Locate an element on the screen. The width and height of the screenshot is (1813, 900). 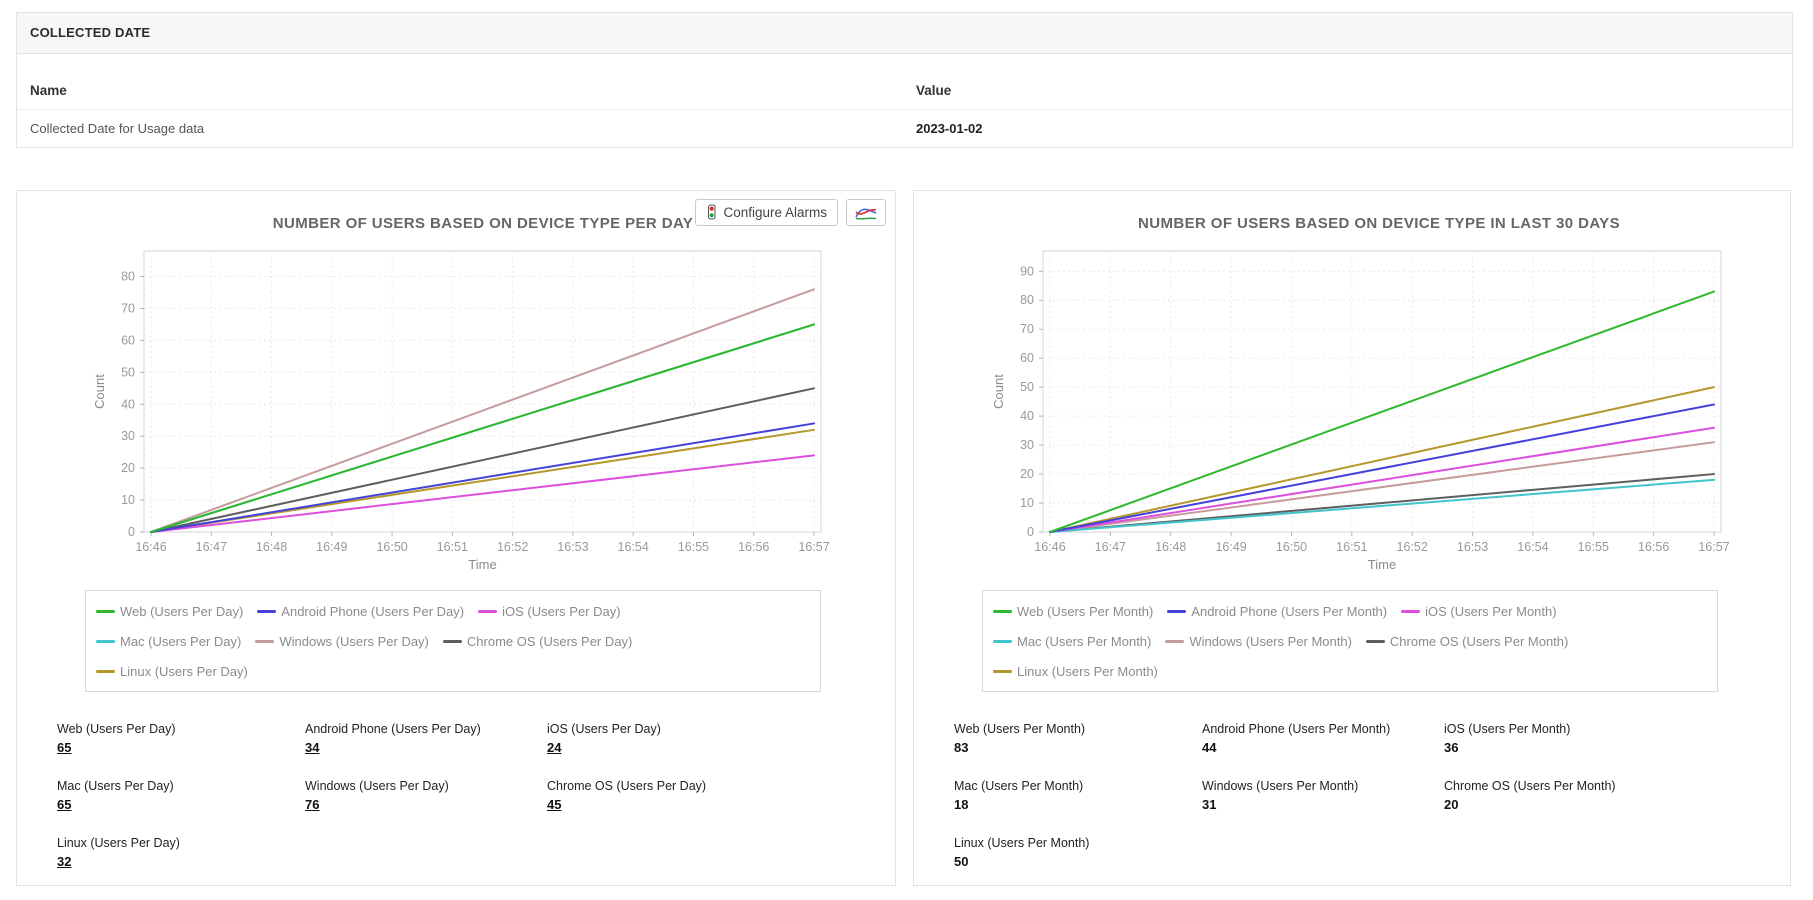
x-tick-label: 16:46 is located at coordinates (1049, 547).